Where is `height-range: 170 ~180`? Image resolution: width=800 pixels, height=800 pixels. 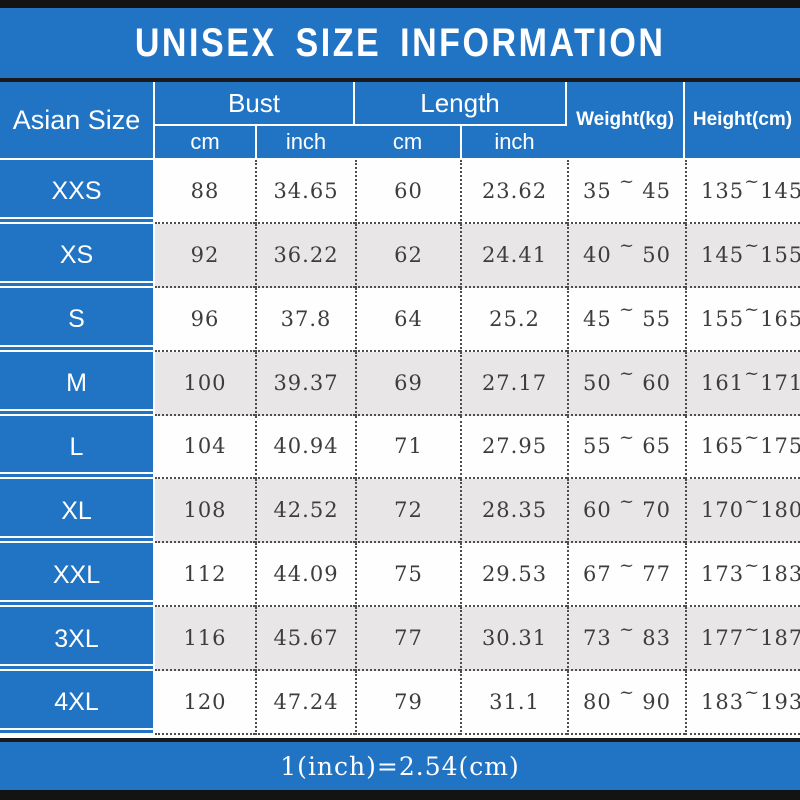 height-range: 170 ~180 is located at coordinates (742, 511).